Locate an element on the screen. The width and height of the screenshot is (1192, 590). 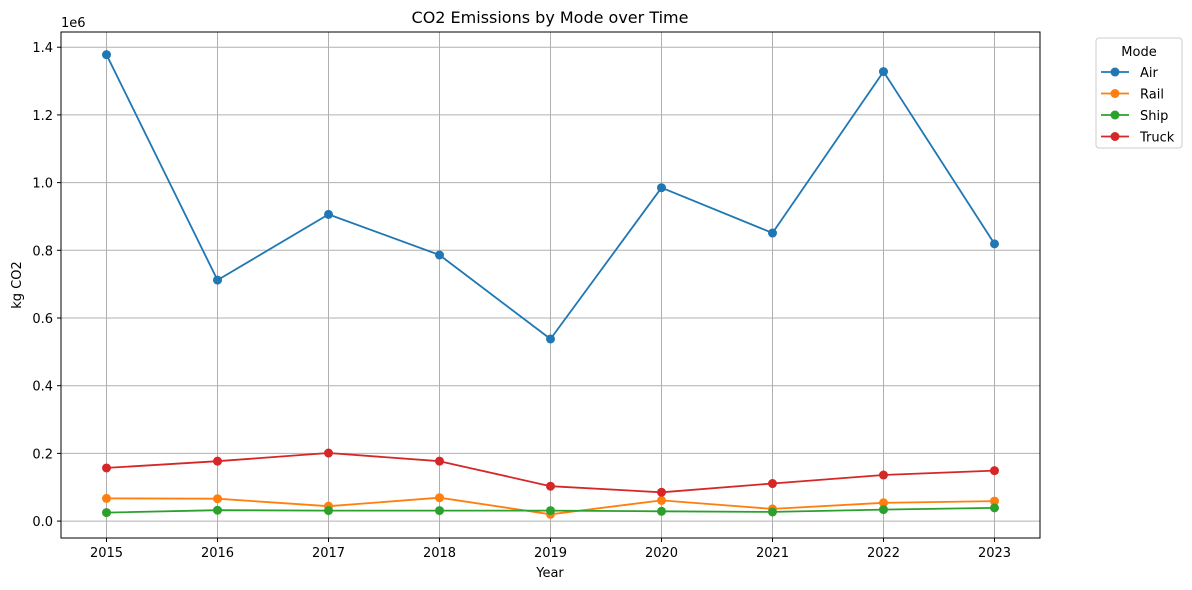
y-axis-label: kg CO2 is located at coordinates (17, 285).